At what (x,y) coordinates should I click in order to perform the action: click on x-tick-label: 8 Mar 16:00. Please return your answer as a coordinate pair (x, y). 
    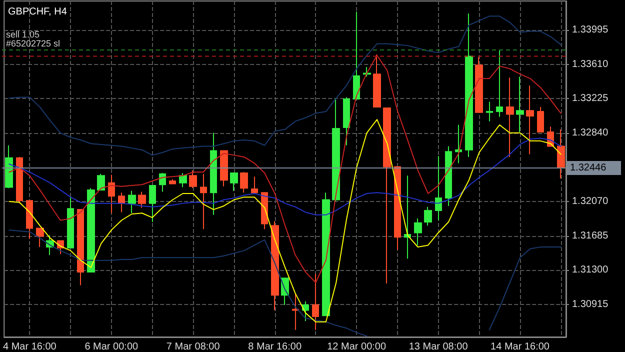
    Looking at the image, I should click on (275, 347).